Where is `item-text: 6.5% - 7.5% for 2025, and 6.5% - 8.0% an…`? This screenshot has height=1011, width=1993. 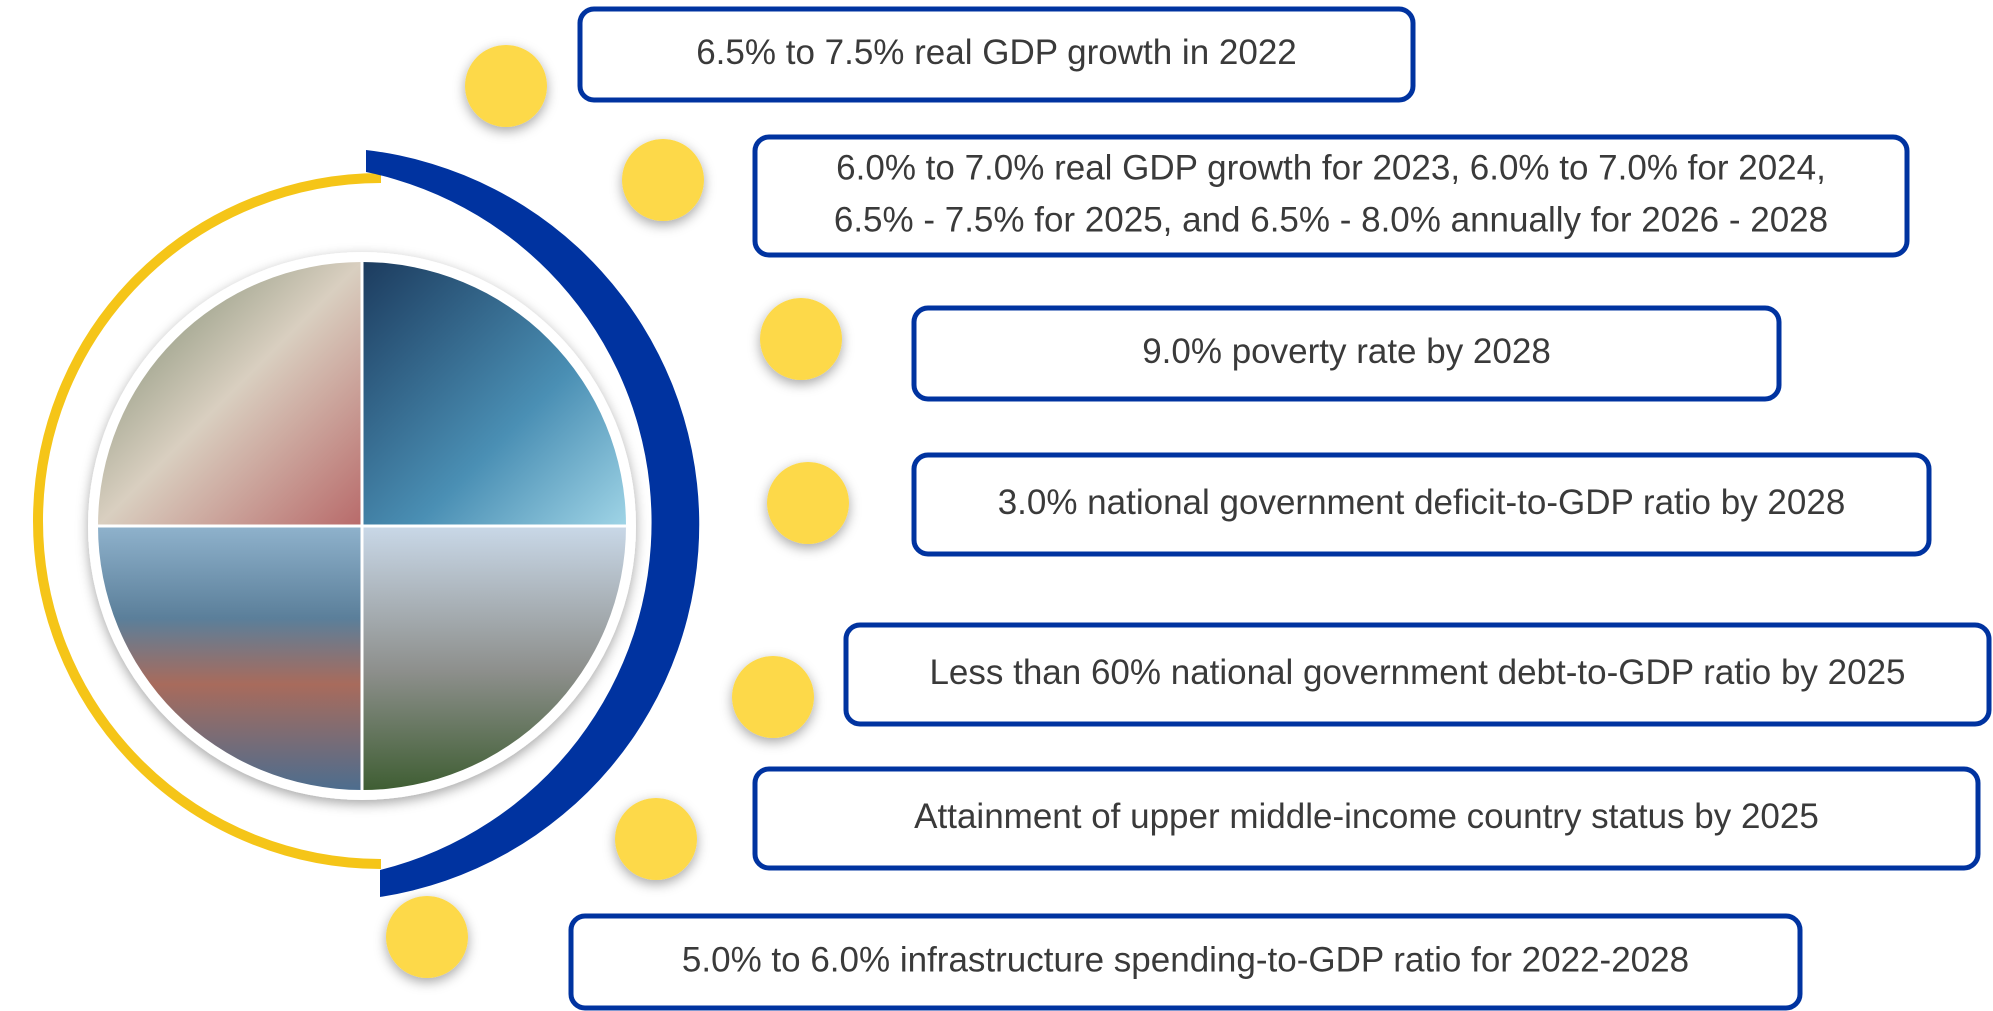
item-text: 6.5% - 7.5% for 2025, and 6.5% - 8.0% an… is located at coordinates (1331, 219).